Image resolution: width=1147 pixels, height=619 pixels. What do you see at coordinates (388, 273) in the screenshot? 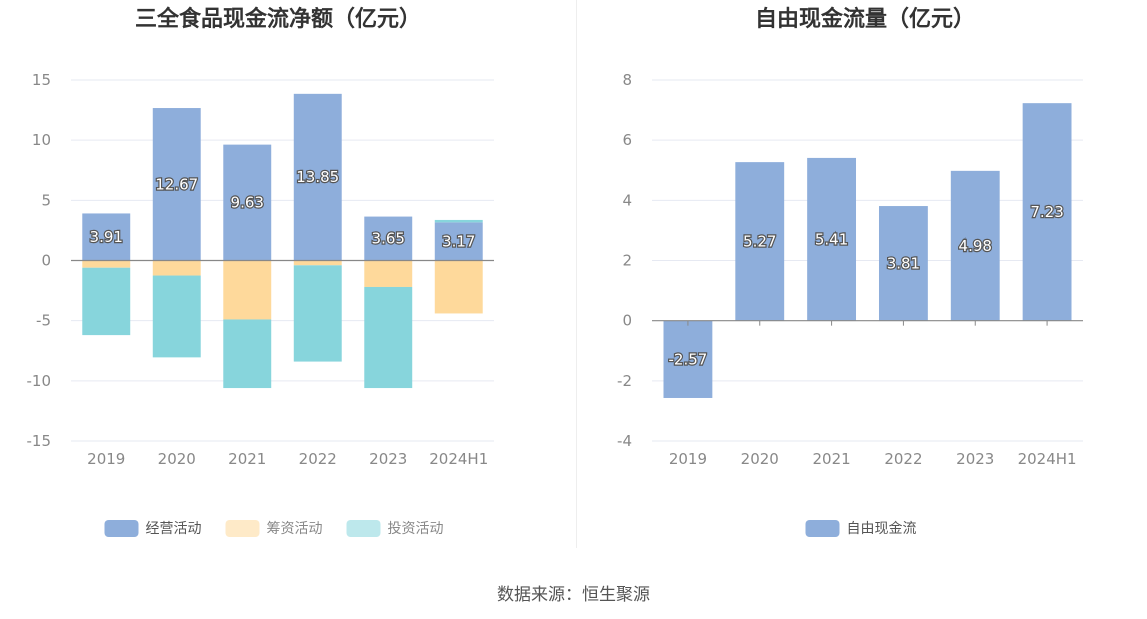
I see `bar-2023-s1` at bounding box center [388, 273].